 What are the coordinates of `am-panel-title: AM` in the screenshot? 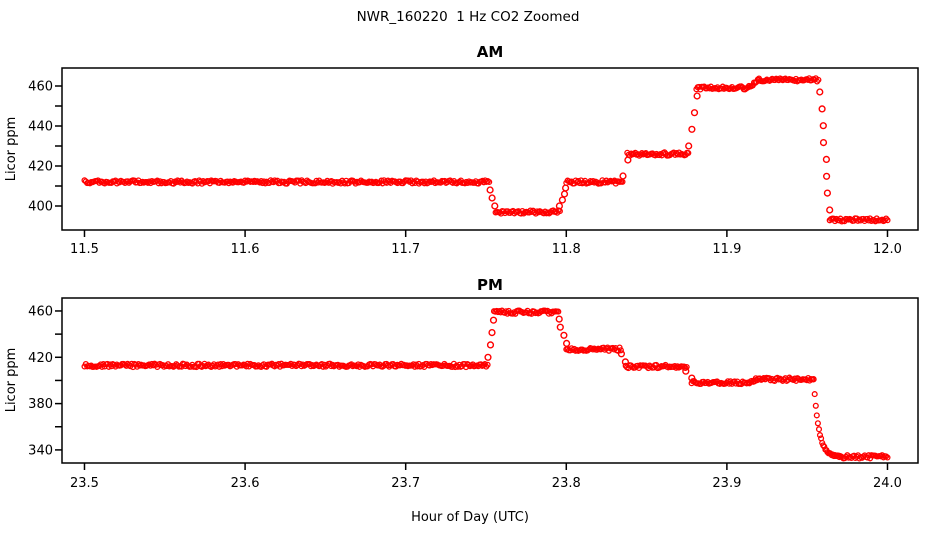 It's located at (490, 52).